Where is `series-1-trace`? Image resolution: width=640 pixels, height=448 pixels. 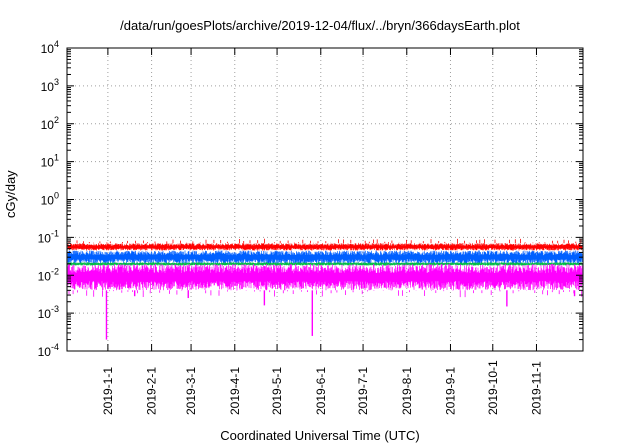 series-1-trace is located at coordinates (325, 257).